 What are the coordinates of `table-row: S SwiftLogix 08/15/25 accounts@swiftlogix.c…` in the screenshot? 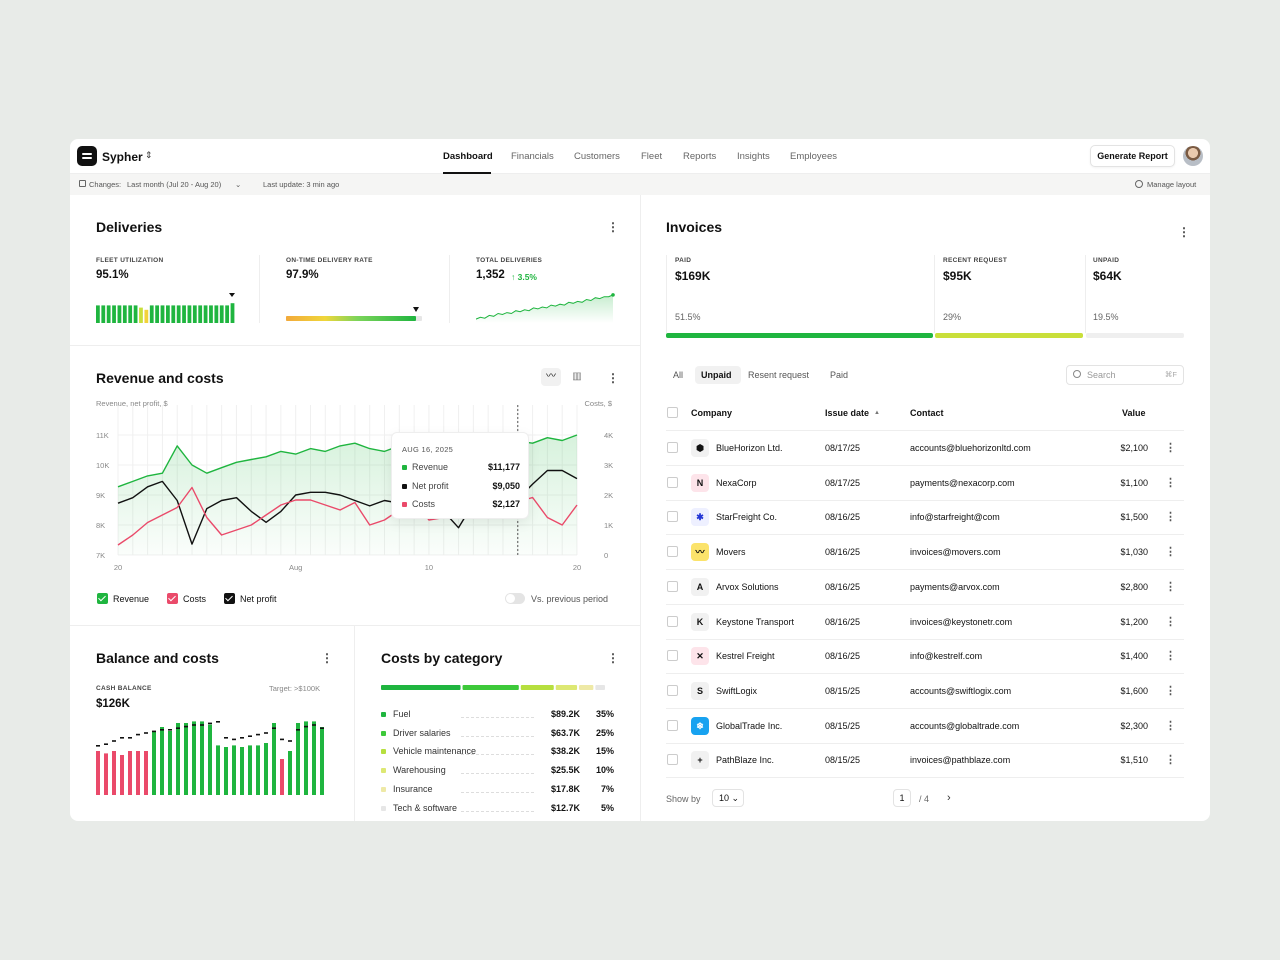 It's located at (925, 691).